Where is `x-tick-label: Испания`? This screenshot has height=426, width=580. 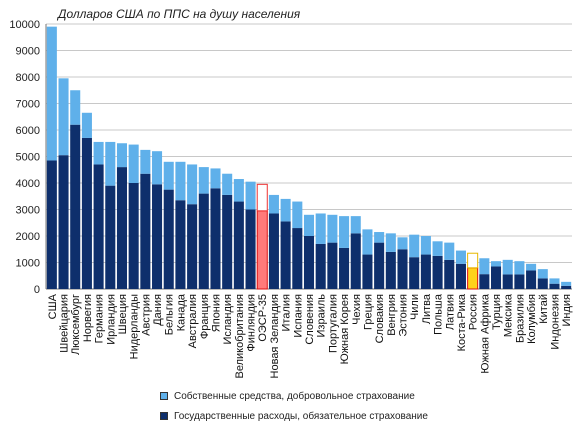 x-tick-label: Испания is located at coordinates (298, 316).